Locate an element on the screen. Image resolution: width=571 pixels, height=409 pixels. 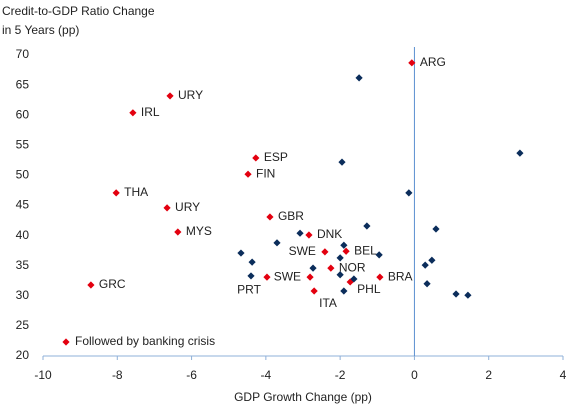
x-tick-label: 0 is located at coordinates (414, 375).